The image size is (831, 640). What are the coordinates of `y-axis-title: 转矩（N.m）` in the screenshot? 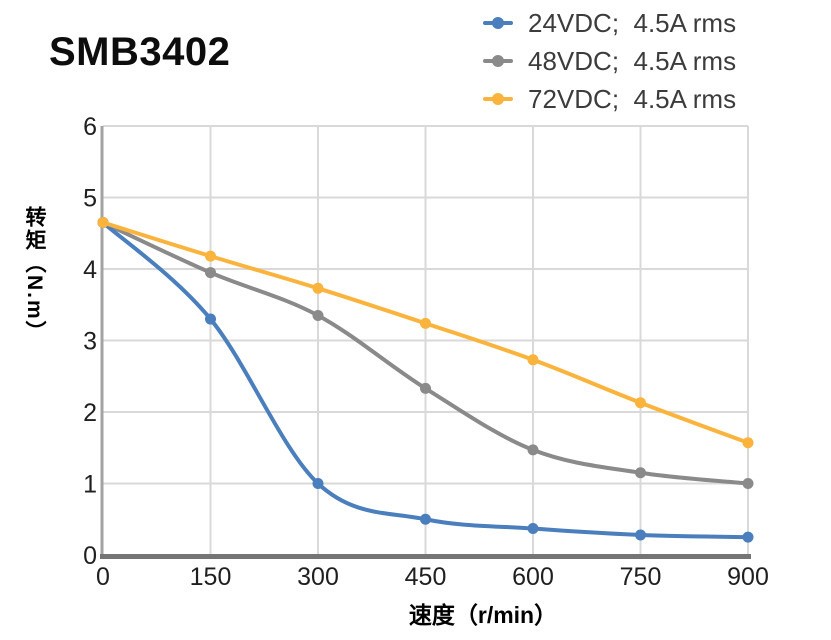 It's located at (34, 275).